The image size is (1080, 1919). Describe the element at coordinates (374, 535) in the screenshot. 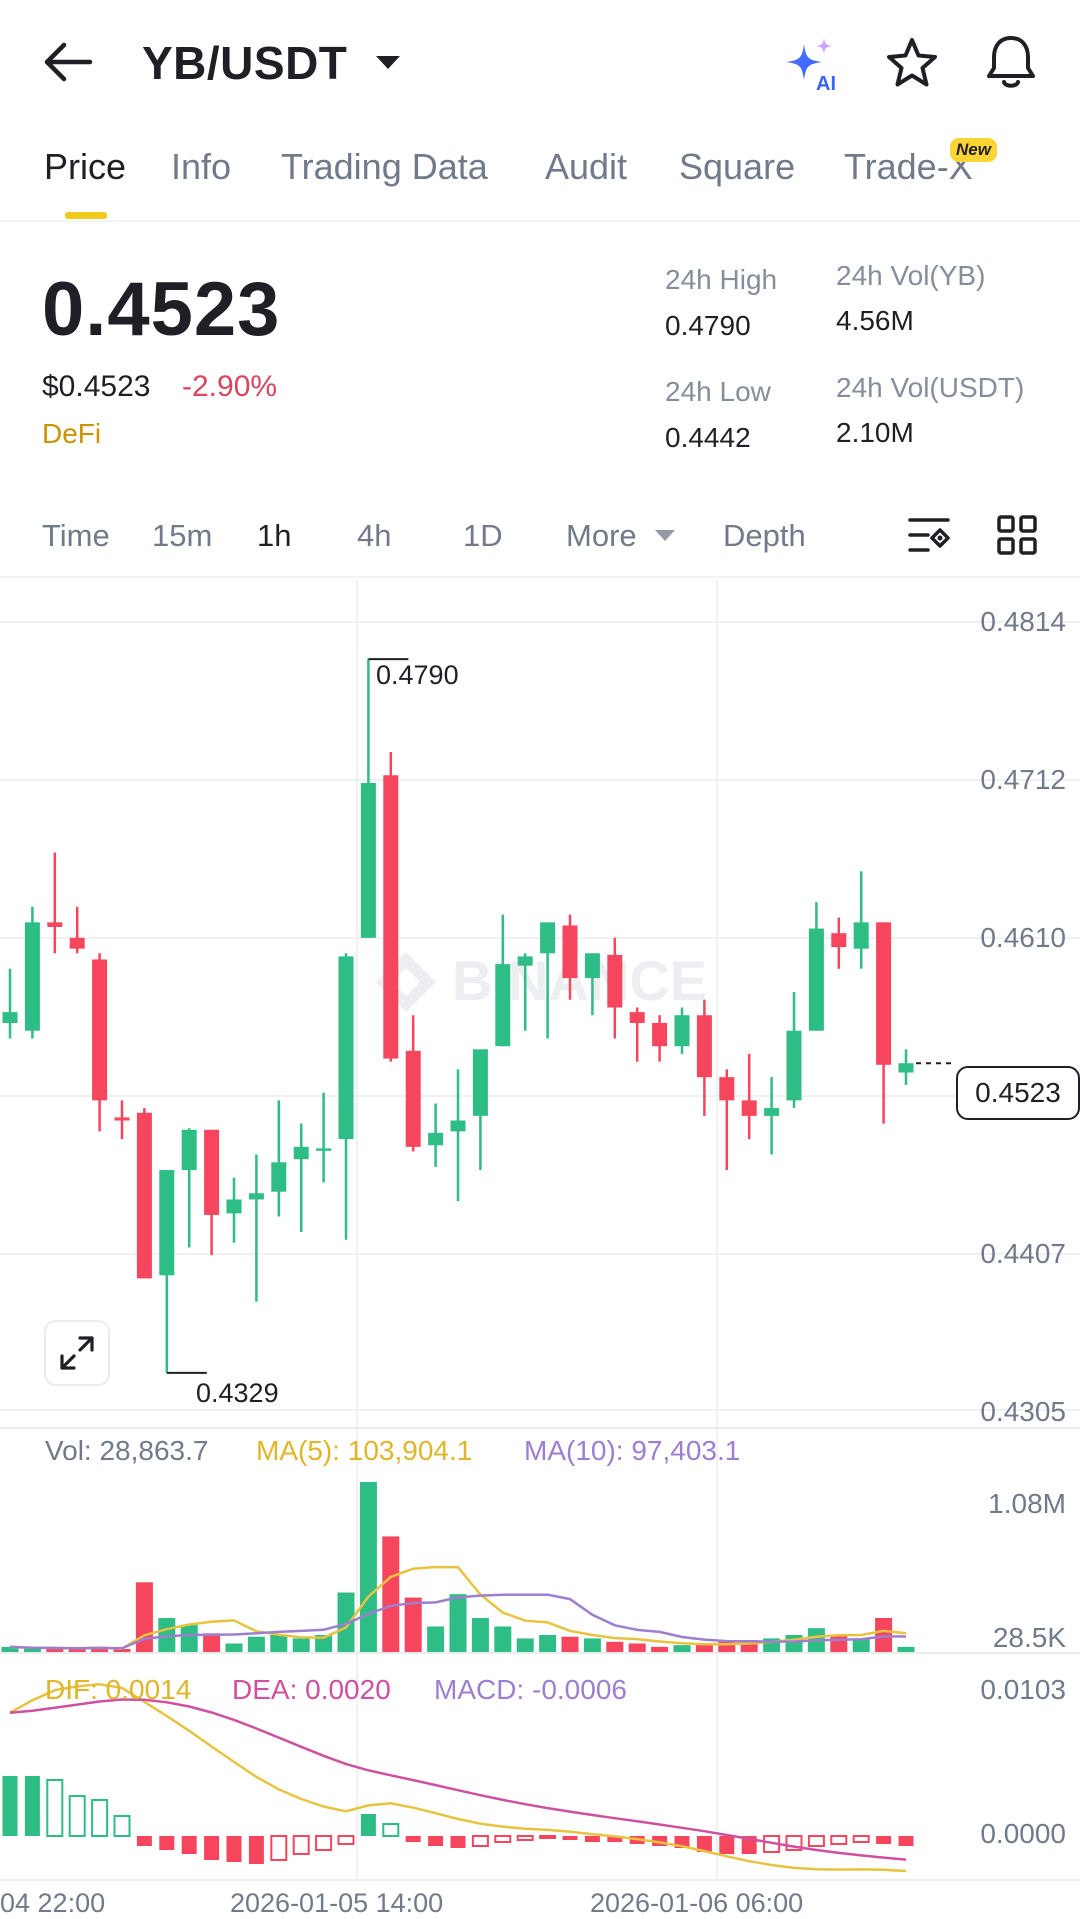

I see `interval-4h: 4h` at that location.